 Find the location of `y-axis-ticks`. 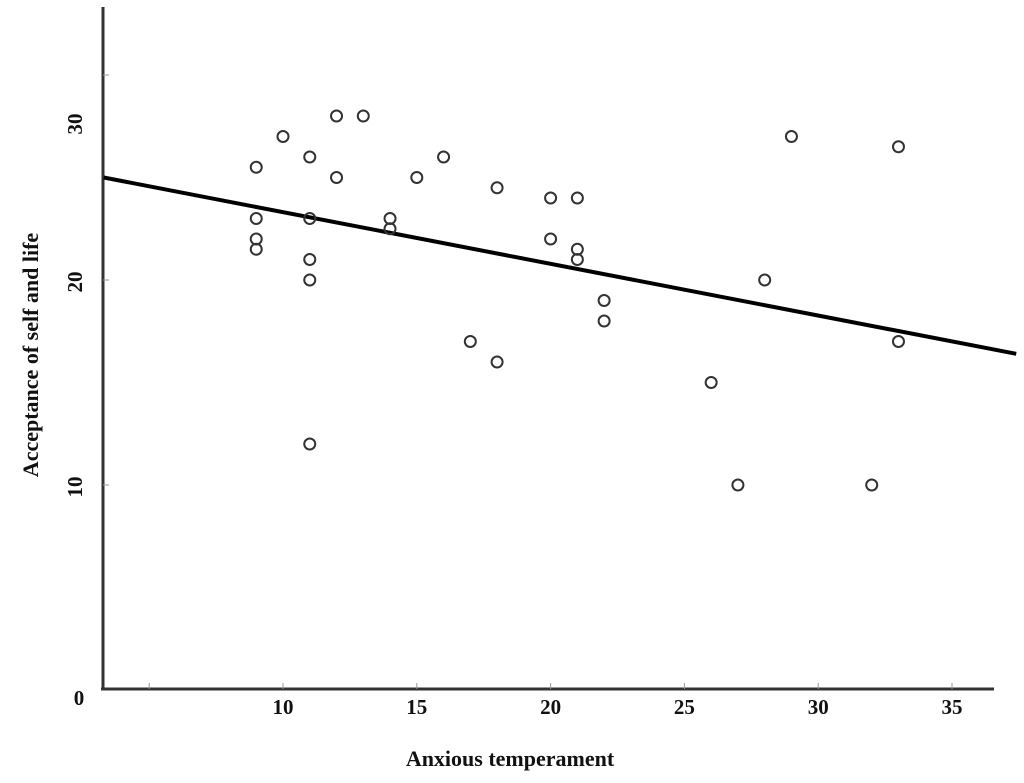

y-axis-ticks is located at coordinates (106, 280).